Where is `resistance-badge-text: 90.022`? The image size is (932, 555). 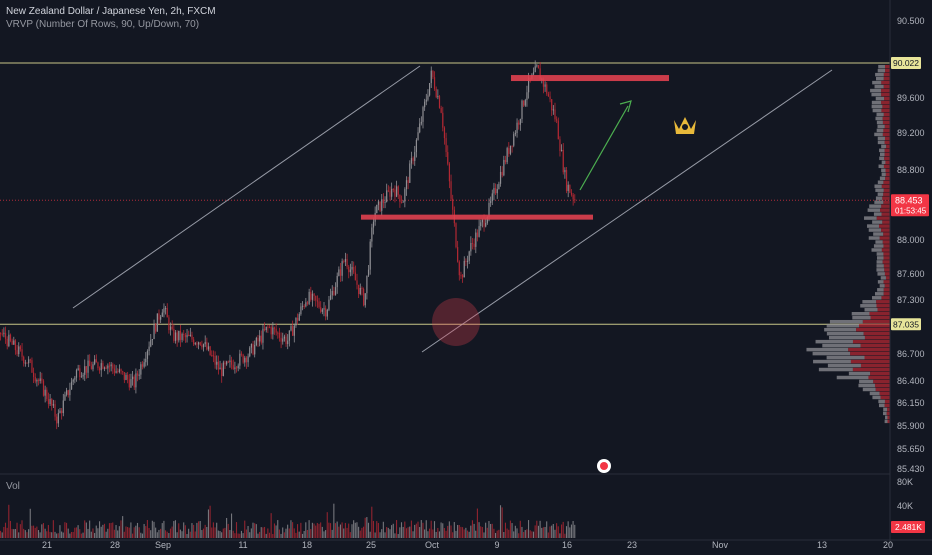 resistance-badge-text: 90.022 is located at coordinates (906, 63).